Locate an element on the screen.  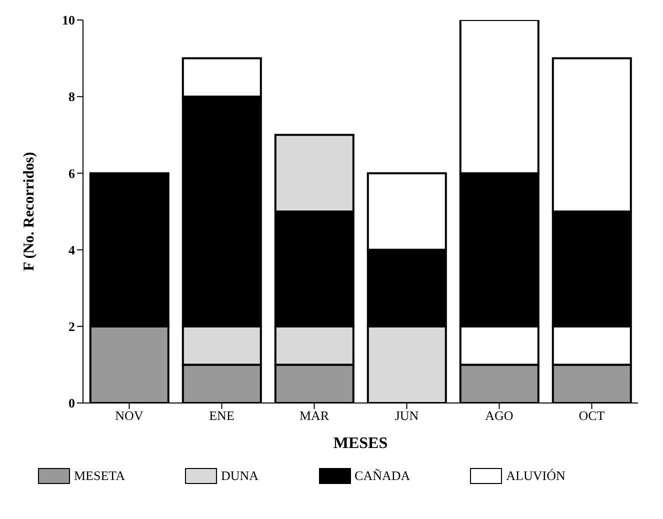
x-tick-label: AGO is located at coordinates (499, 416).